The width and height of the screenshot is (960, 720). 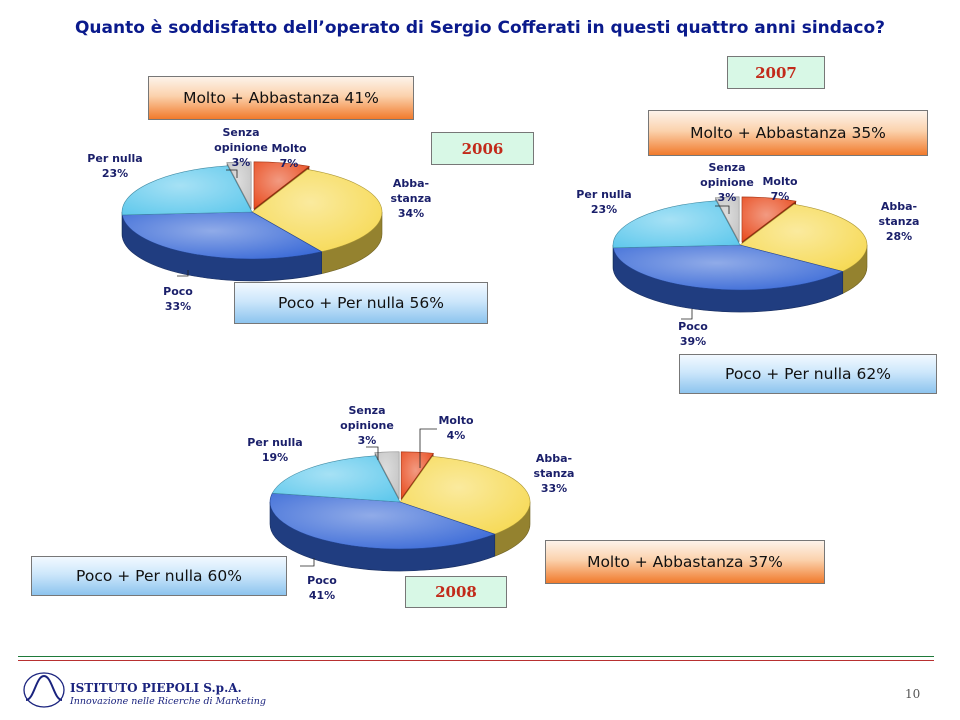 What do you see at coordinates (159, 576) in the screenshot?
I see `negative-summary-2008: Poco + Per nulla 60%` at bounding box center [159, 576].